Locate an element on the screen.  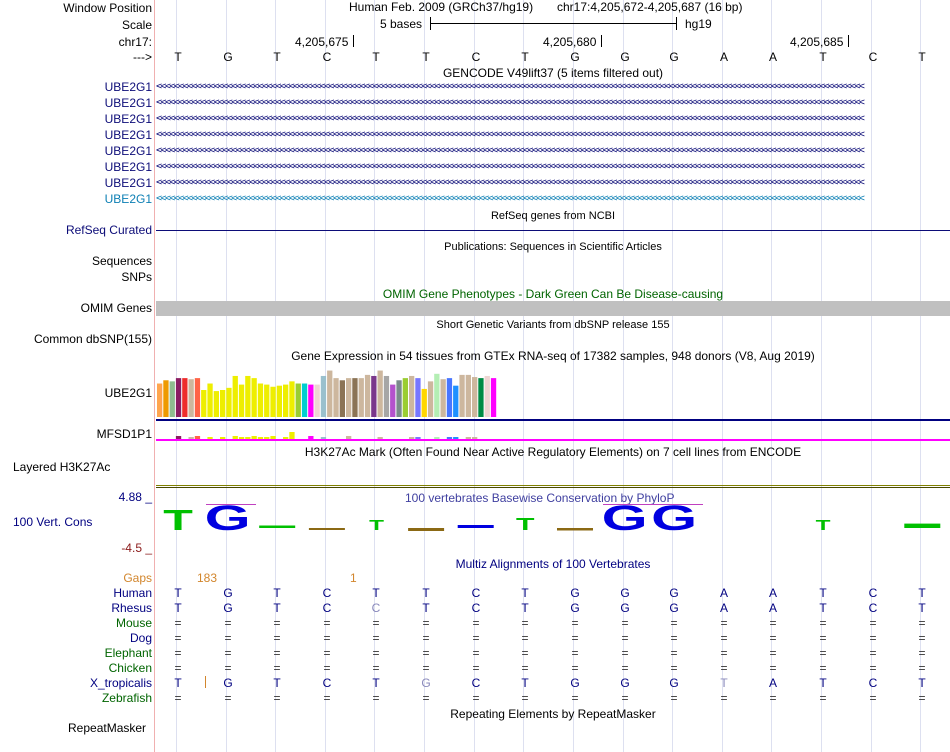
gencode-title: GENCODE V49lift37 (5 items filtered out) is located at coordinates (553, 73).